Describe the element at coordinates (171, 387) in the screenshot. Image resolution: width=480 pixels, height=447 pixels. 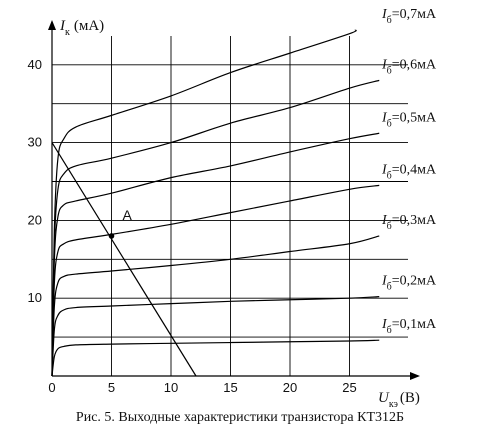
I see `x-tick-label: 10` at that location.